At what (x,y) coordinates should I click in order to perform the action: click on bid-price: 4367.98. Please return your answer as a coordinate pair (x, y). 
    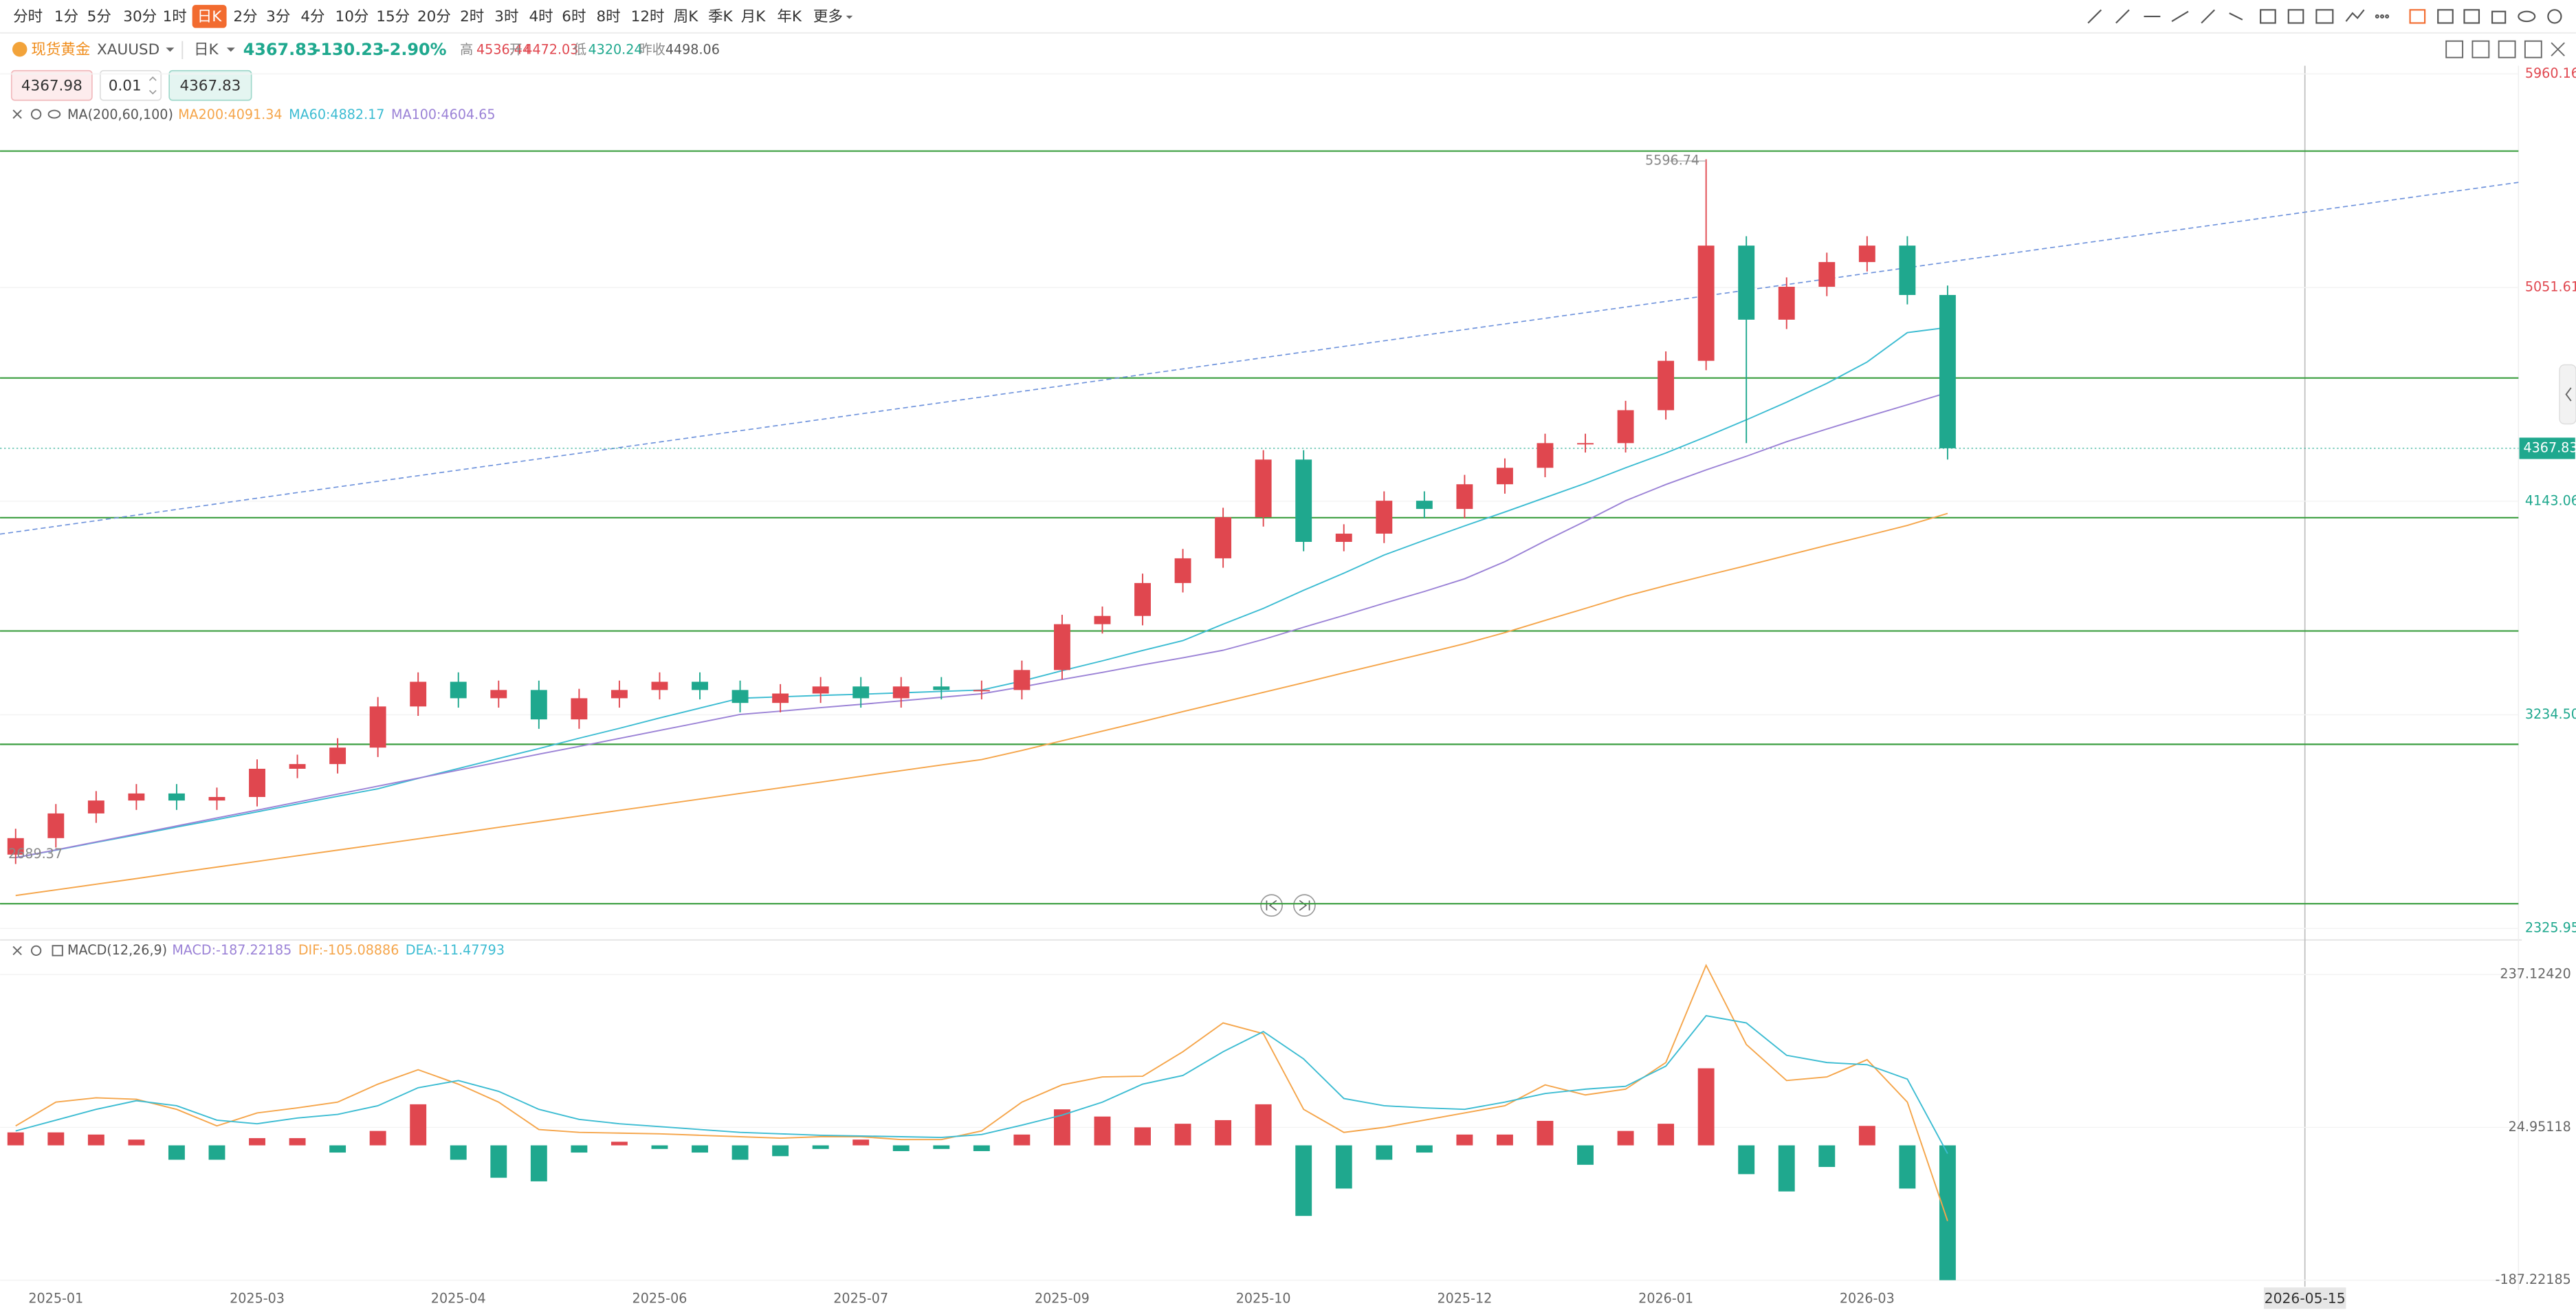
    Looking at the image, I should click on (51, 85).